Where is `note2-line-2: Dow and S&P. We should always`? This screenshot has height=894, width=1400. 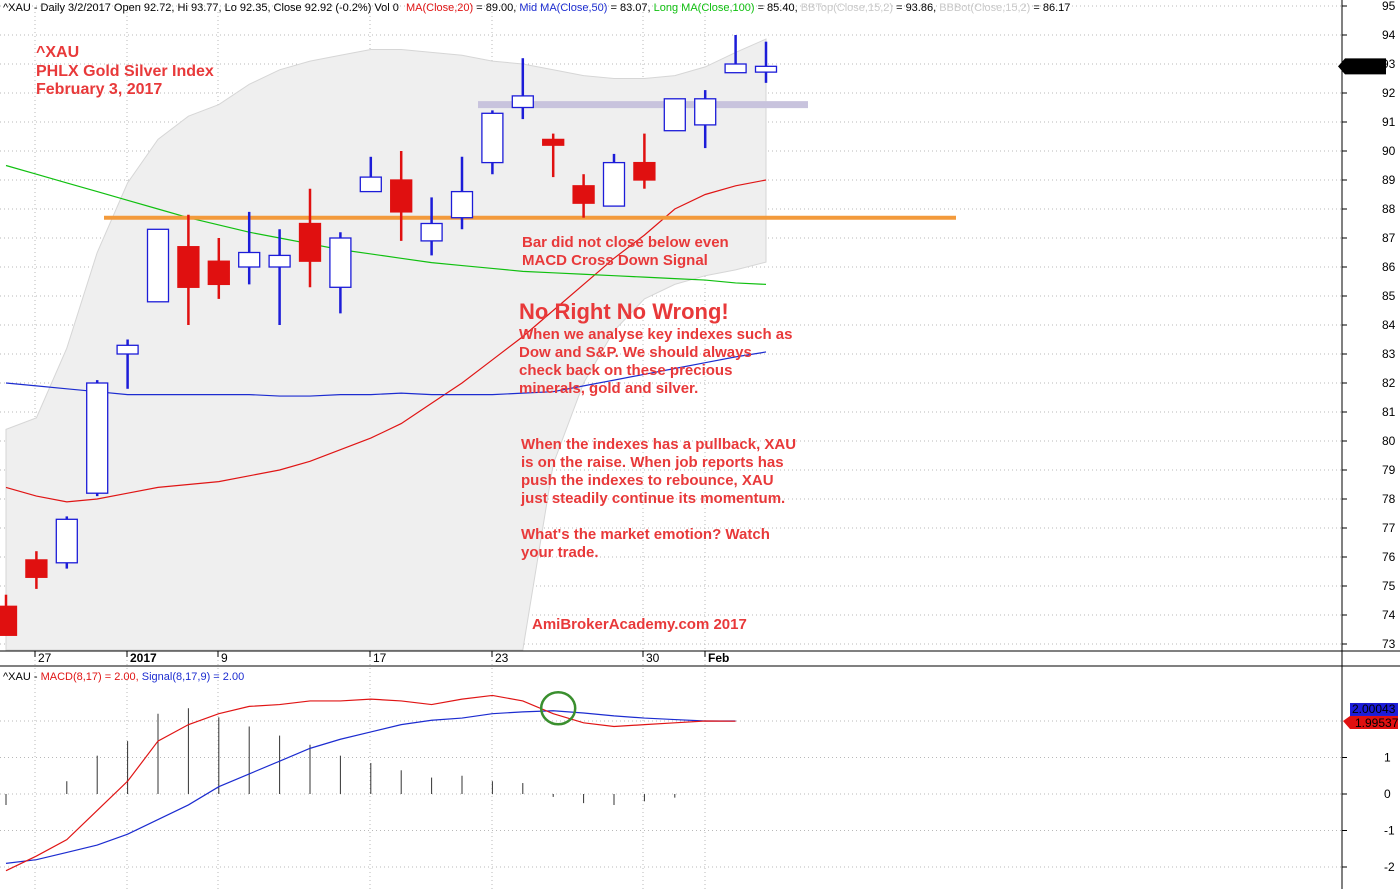 note2-line-2: Dow and S&P. We should always is located at coordinates (635, 352).